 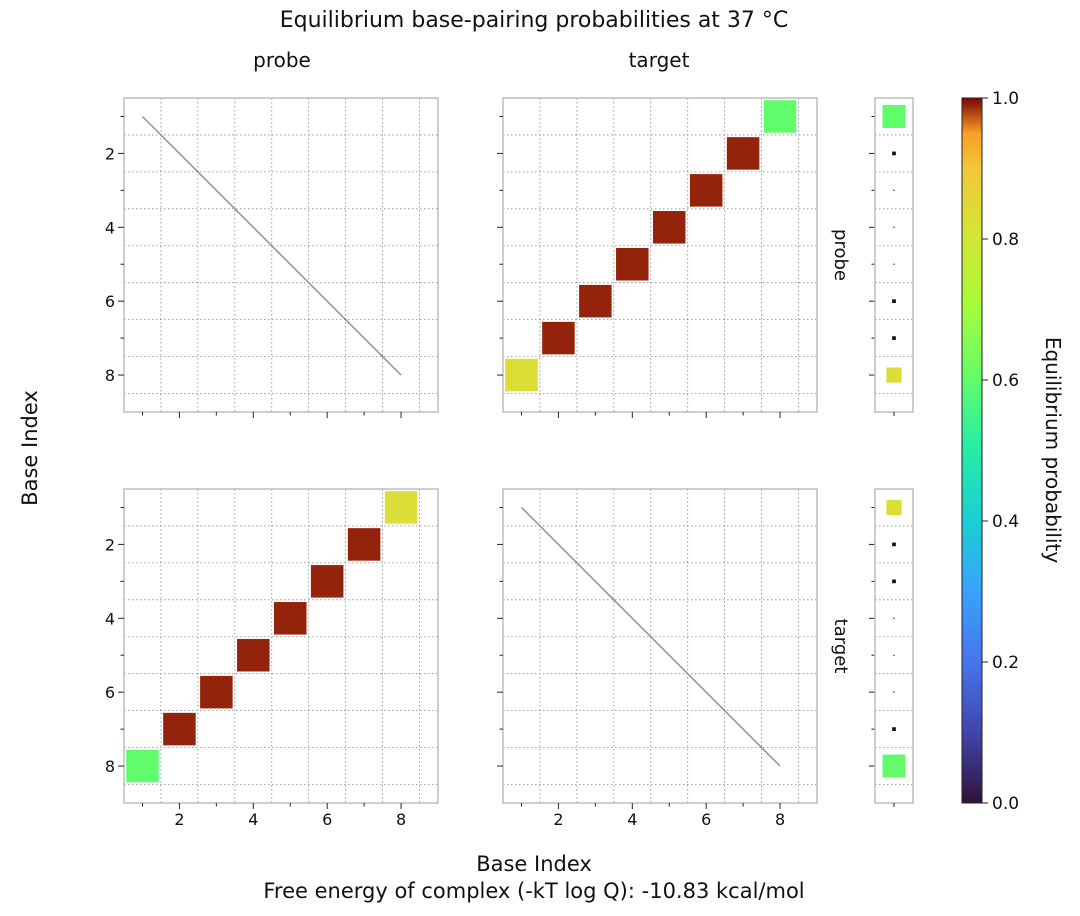 What do you see at coordinates (659, 60) in the screenshot?
I see `column-label-target: target` at bounding box center [659, 60].